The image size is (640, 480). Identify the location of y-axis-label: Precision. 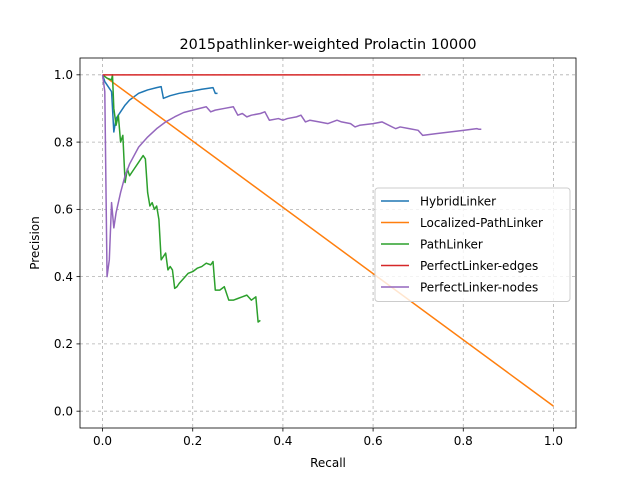
(35, 243).